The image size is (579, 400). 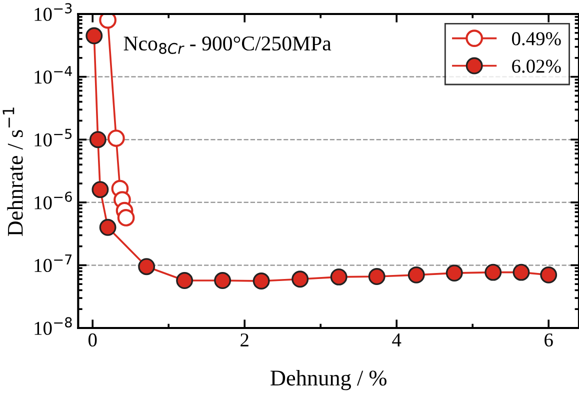 What do you see at coordinates (244, 339) in the screenshot?
I see `x-tick-label: 2` at bounding box center [244, 339].